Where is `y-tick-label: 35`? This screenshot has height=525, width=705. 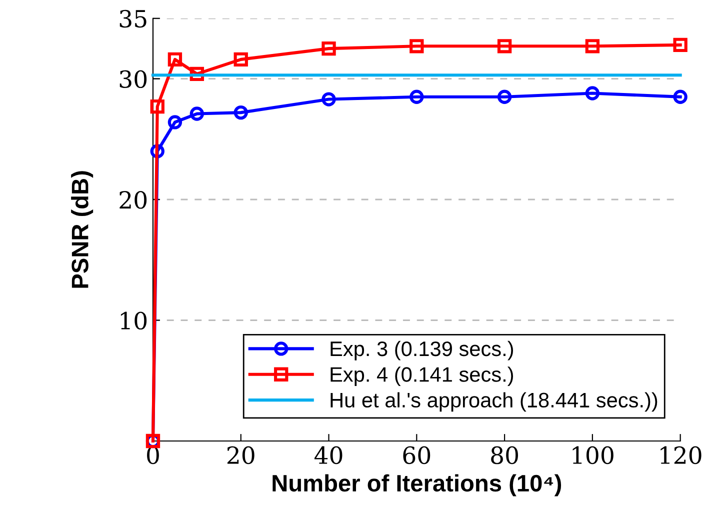 y-tick-label: 35 is located at coordinates (133, 19).